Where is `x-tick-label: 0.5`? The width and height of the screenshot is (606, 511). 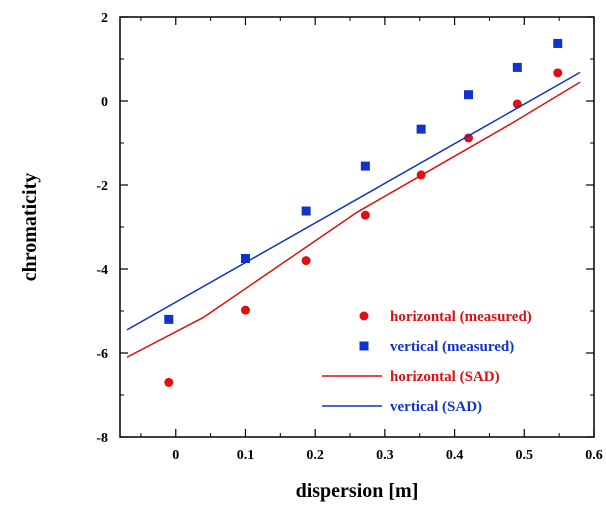
x-tick-label: 0.5 is located at coordinates (525, 455).